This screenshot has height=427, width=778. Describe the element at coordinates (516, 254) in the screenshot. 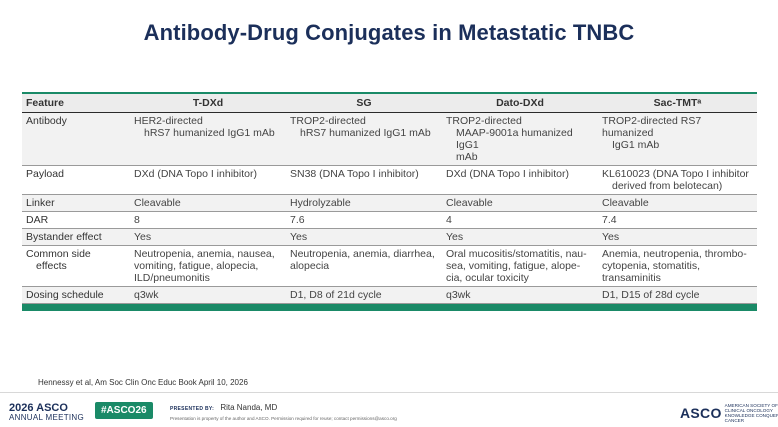

I see `cell-line: Oral mucositis/stomatitis, nau-` at that location.